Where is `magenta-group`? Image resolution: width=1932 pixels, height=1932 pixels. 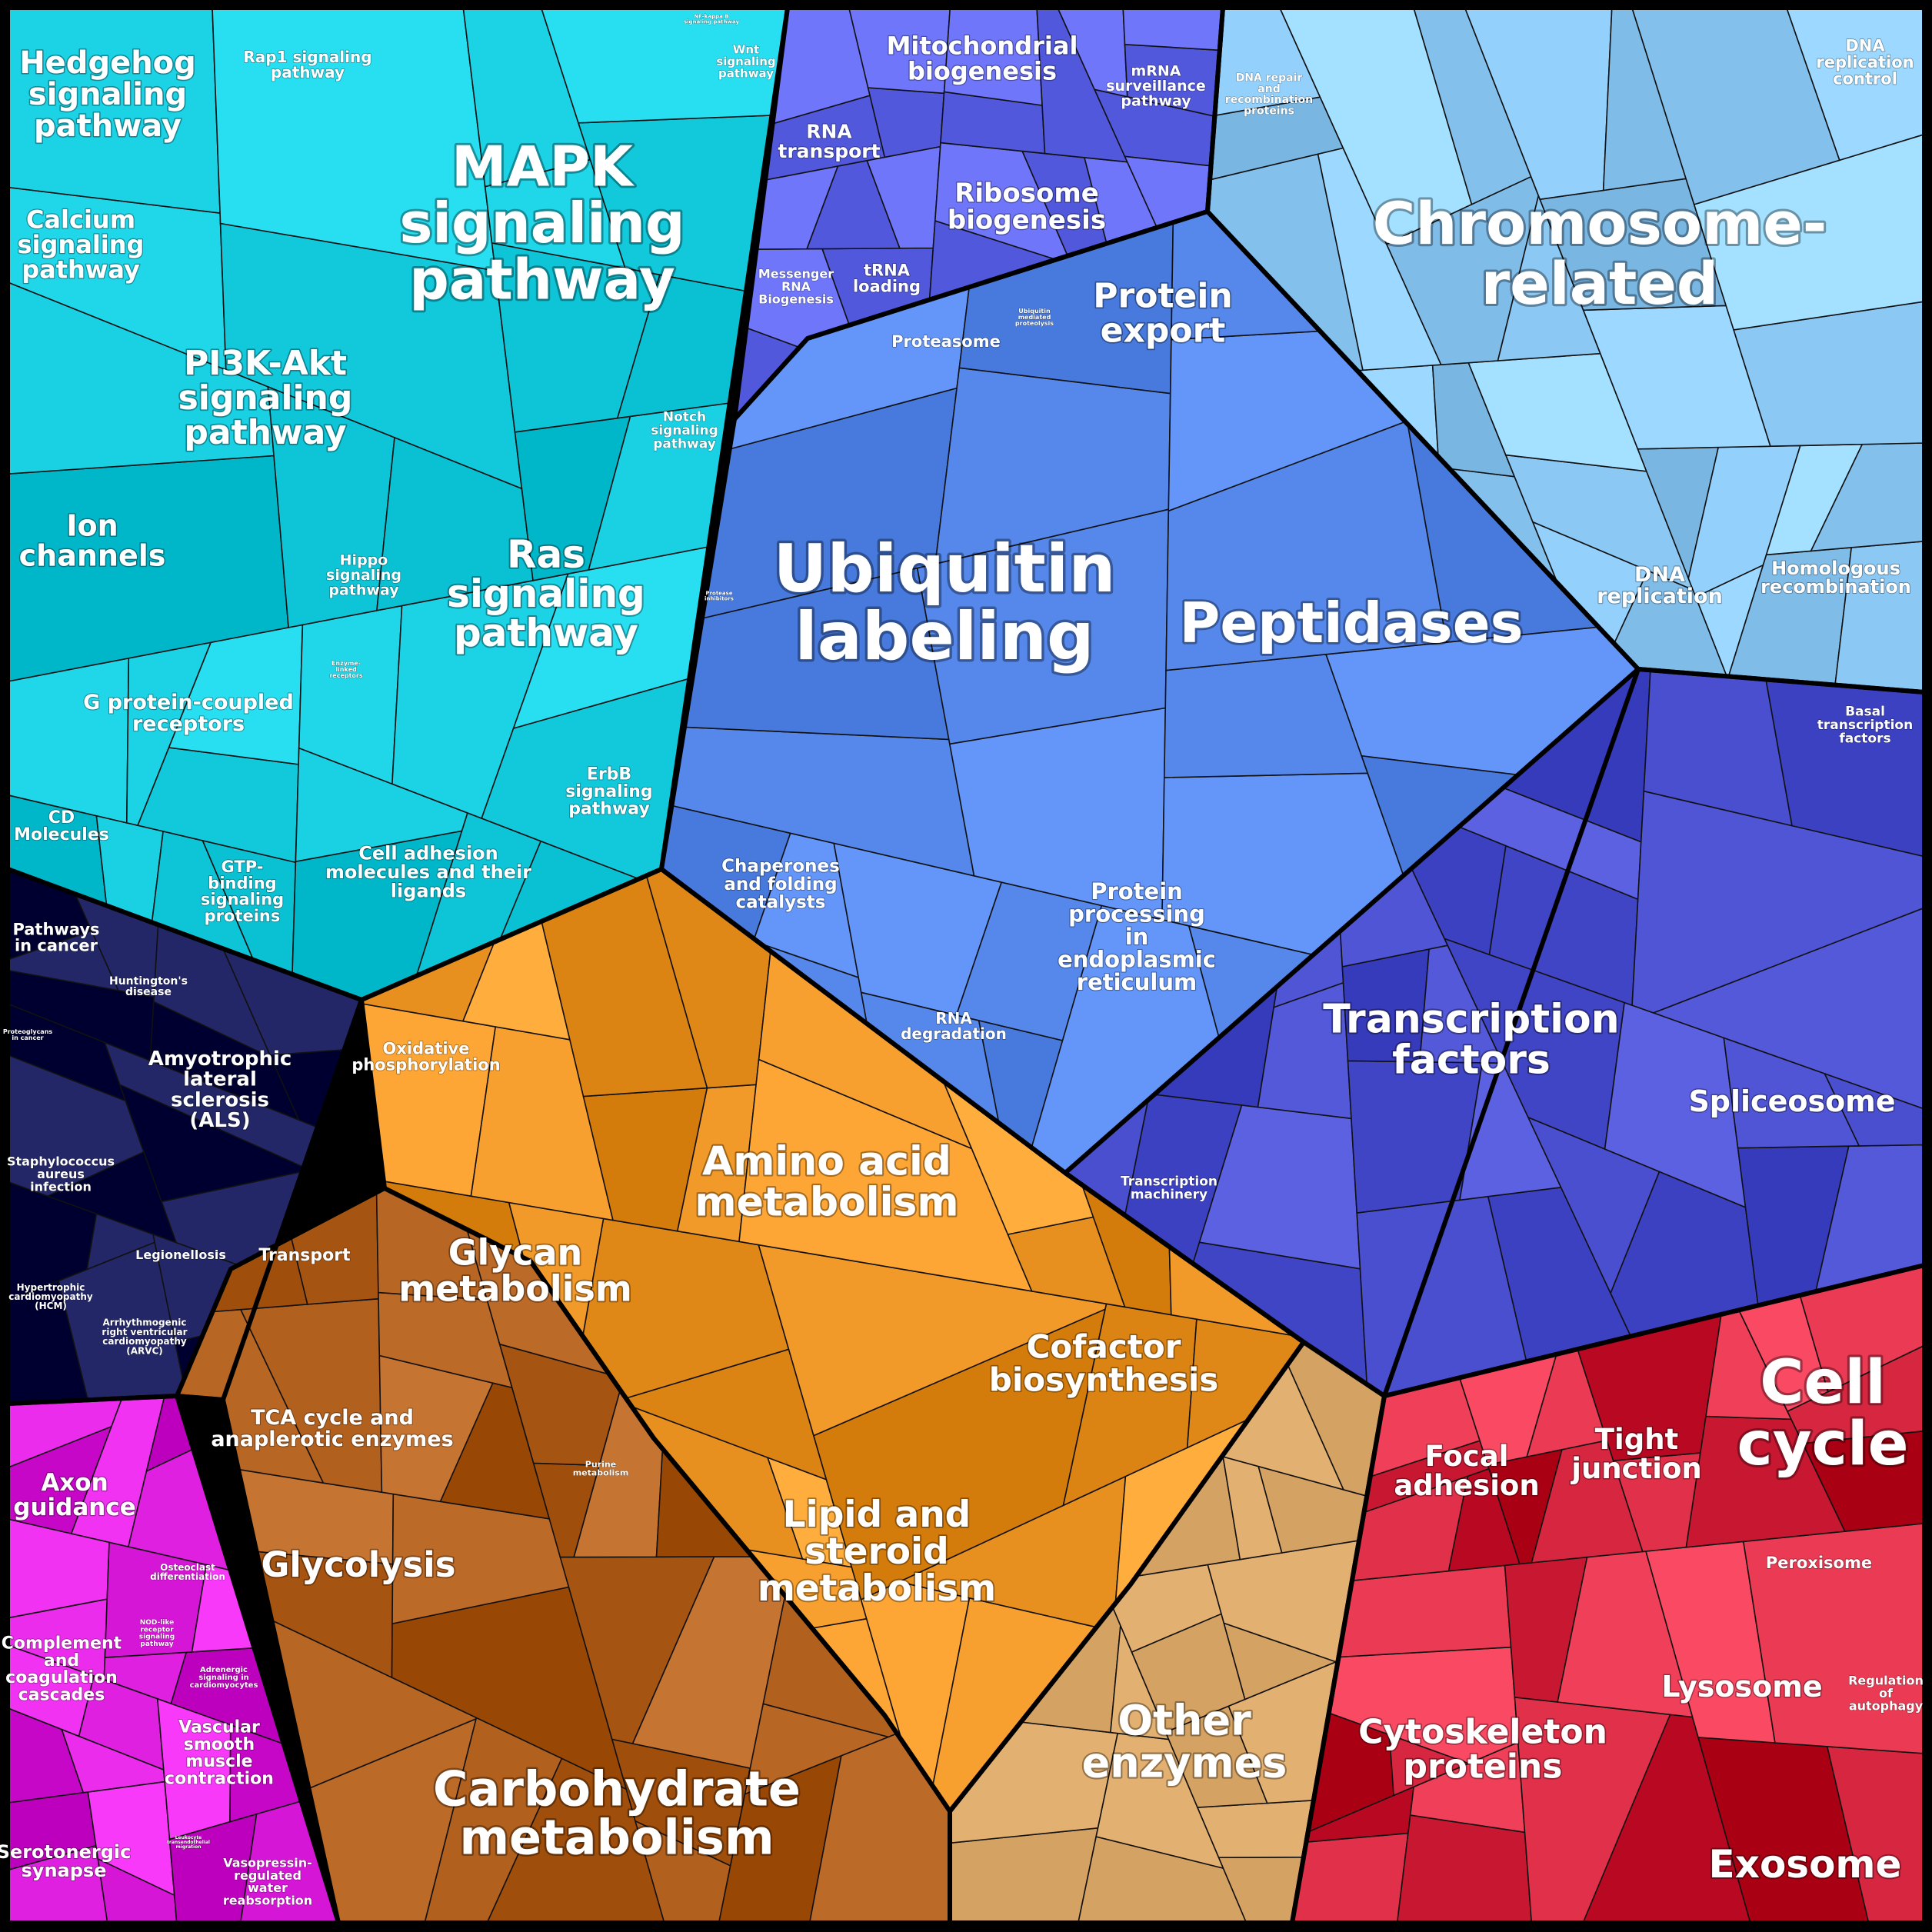
magenta-group is located at coordinates (173, 1659).